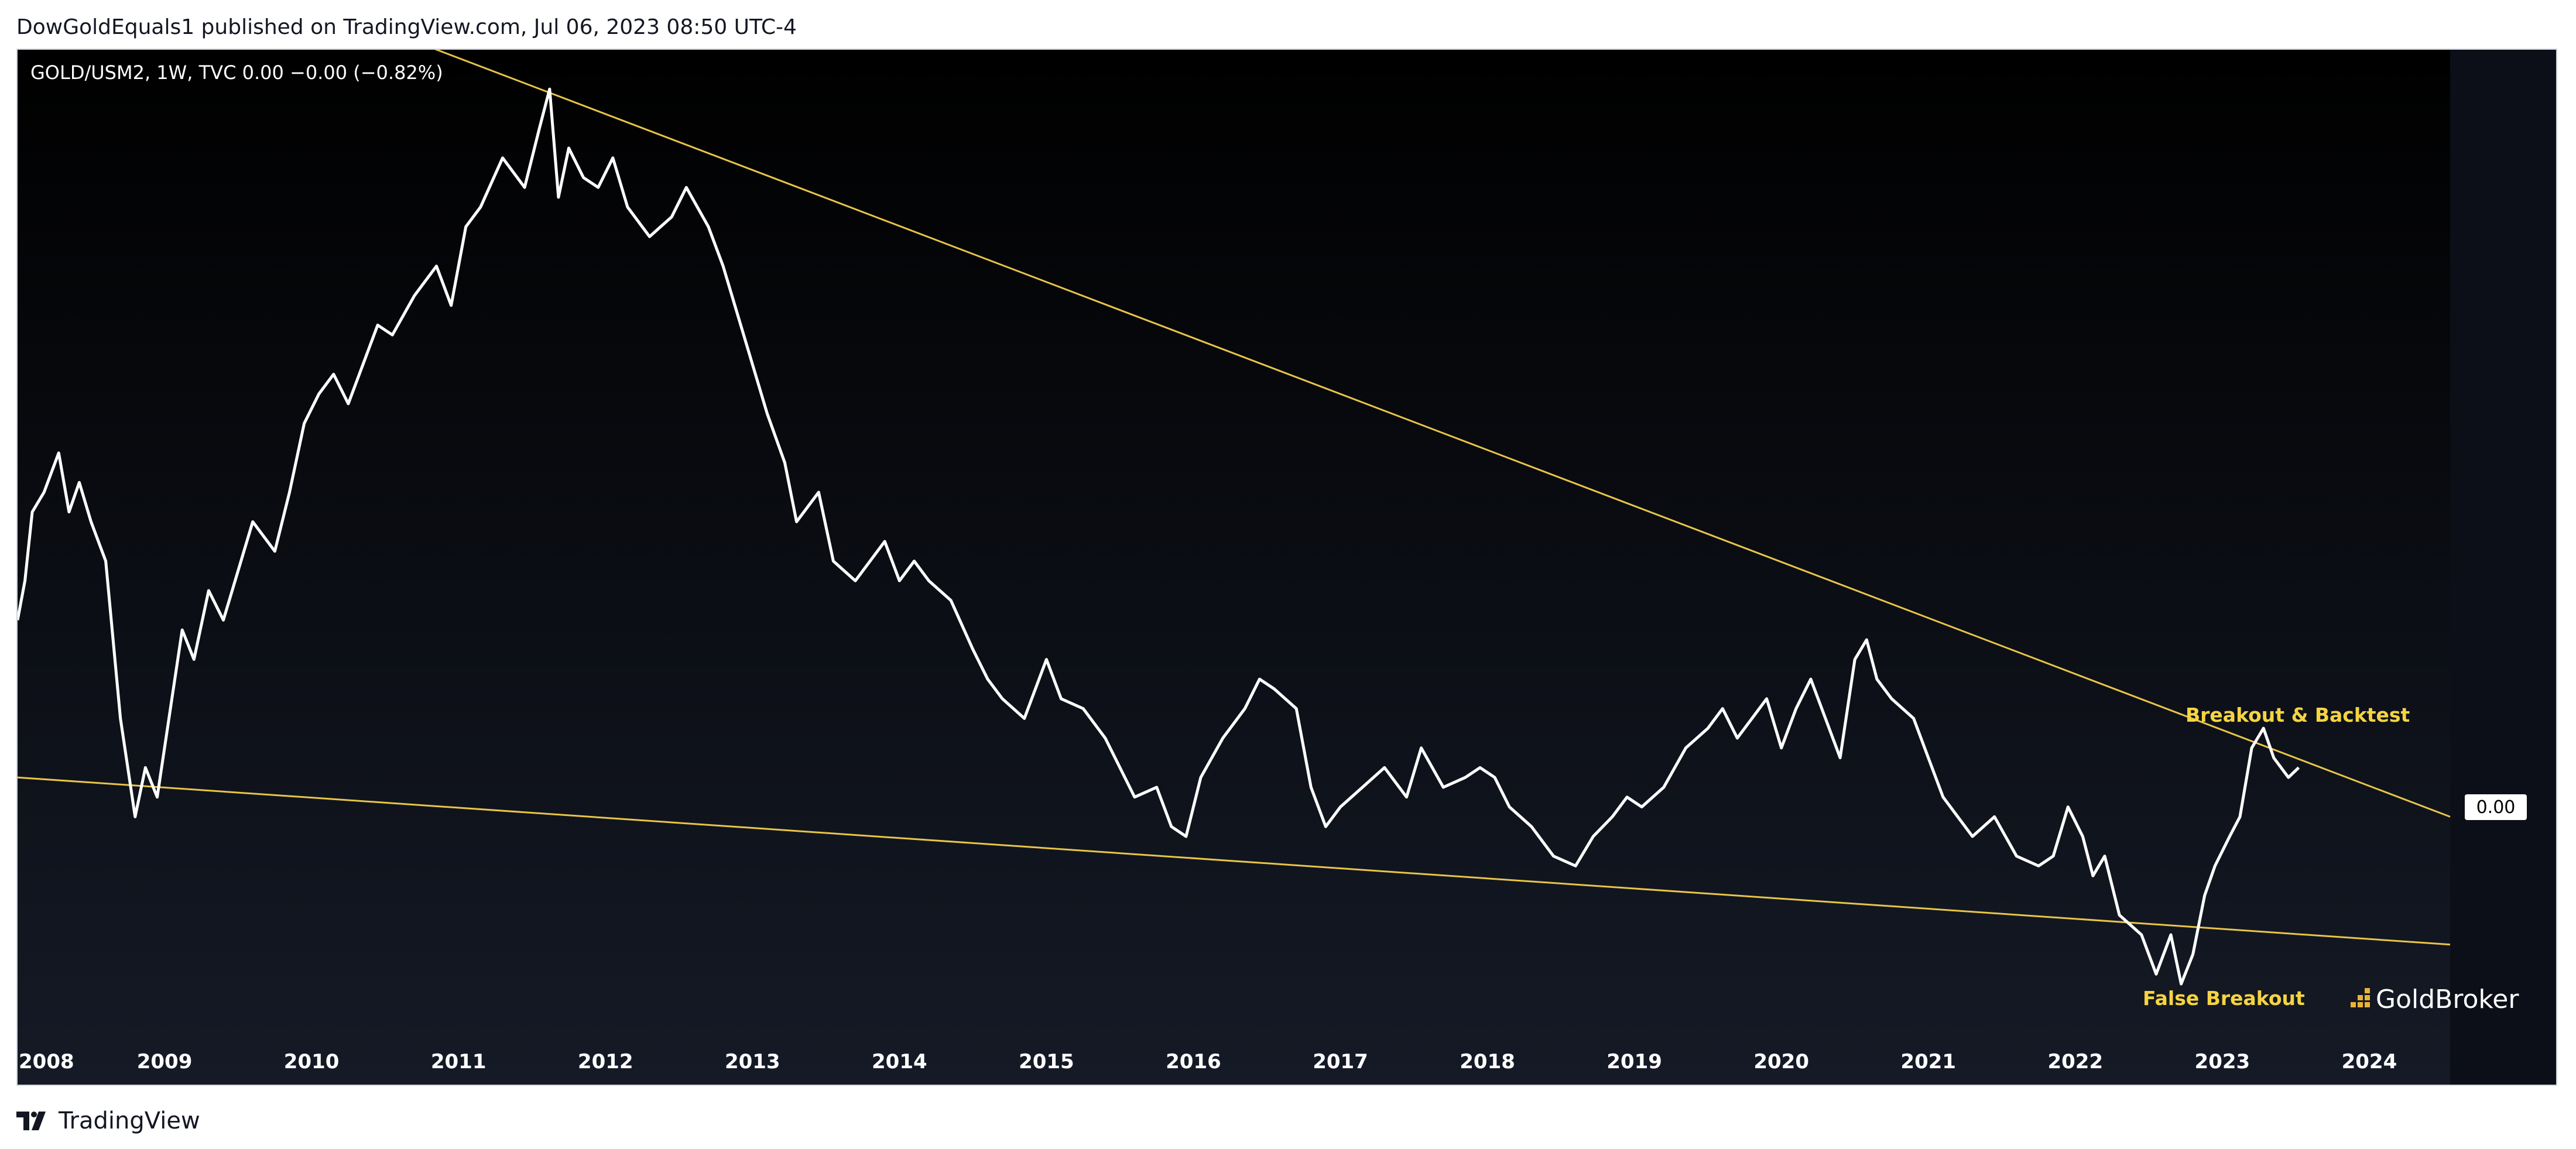 The height and width of the screenshot is (1149, 2576). What do you see at coordinates (31, 1121) in the screenshot?
I see `tradingview-logo-icon` at bounding box center [31, 1121].